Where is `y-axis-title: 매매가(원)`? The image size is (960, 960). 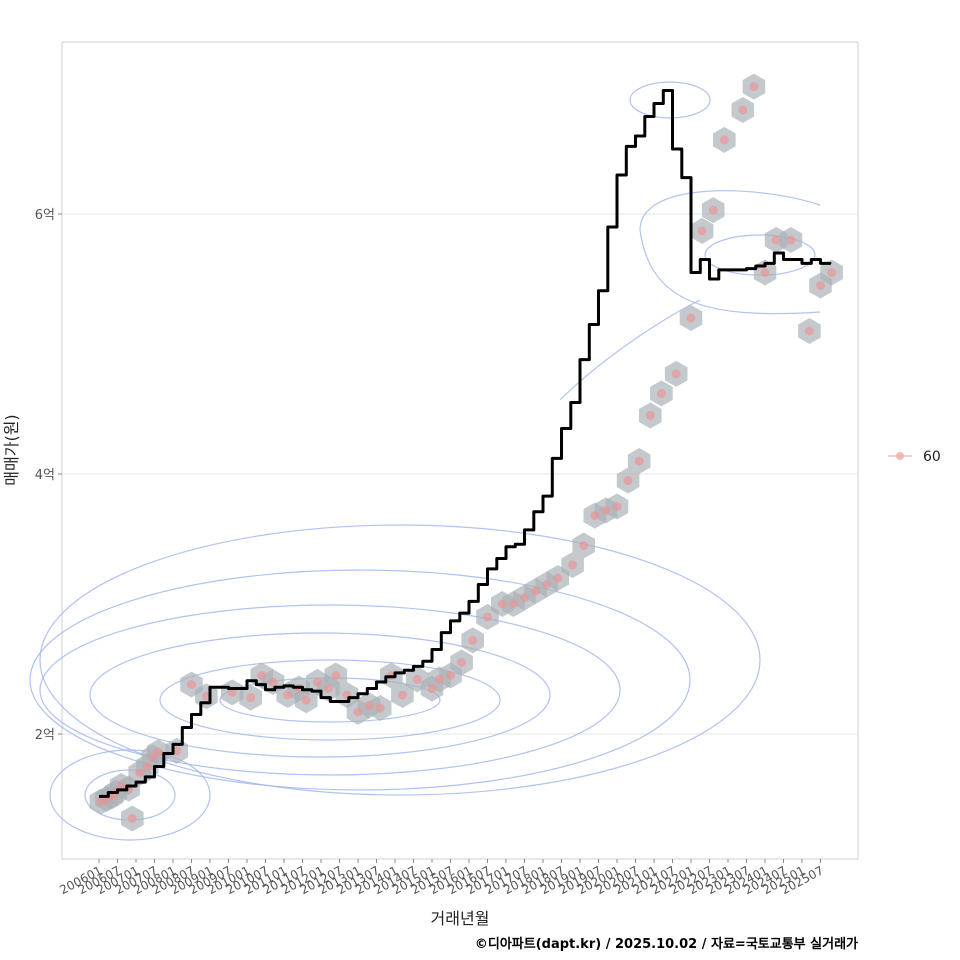 y-axis-title: 매매가(원) is located at coordinates (11, 449).